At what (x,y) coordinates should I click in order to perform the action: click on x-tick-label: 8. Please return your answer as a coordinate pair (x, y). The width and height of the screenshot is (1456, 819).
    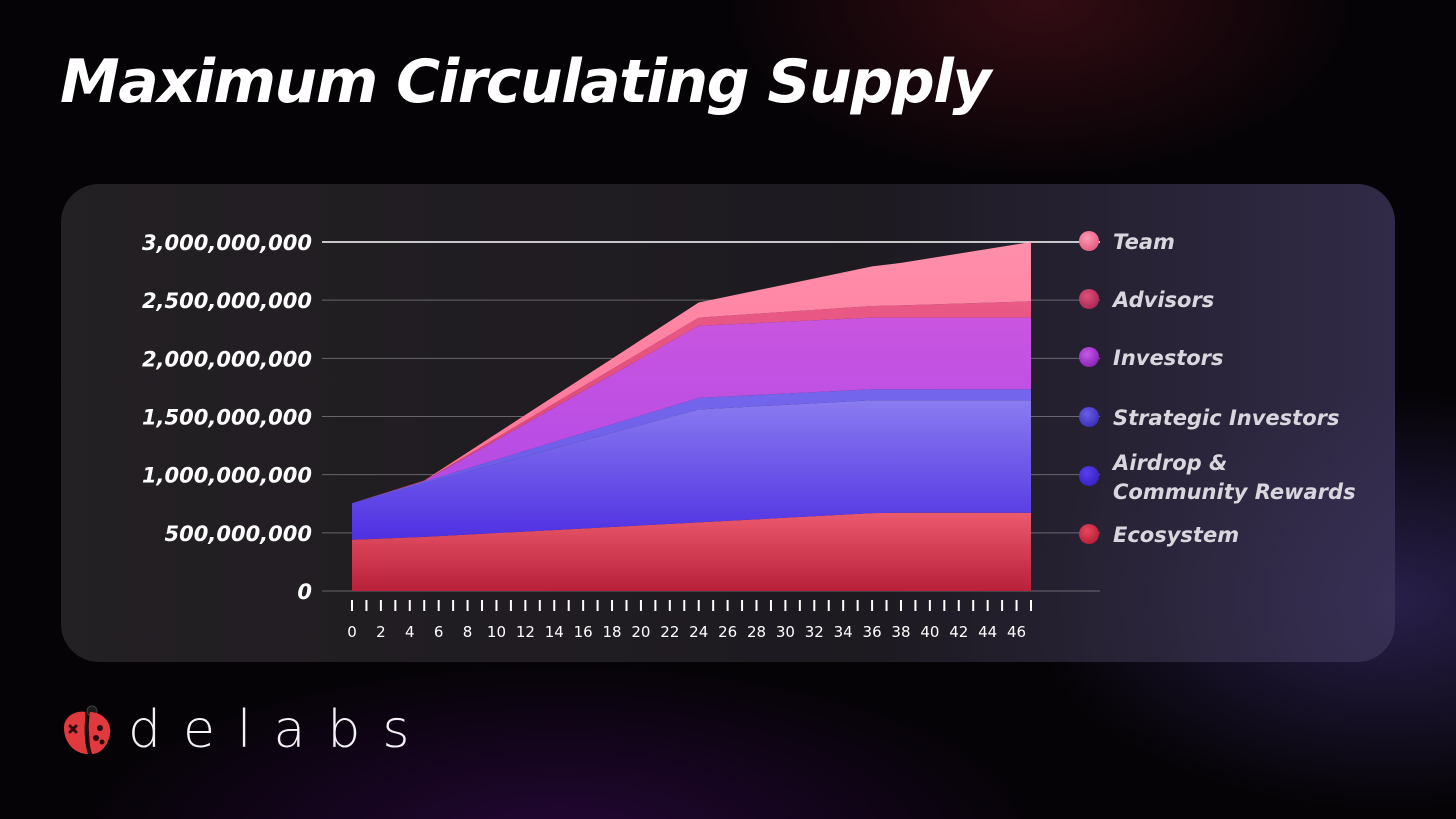
    Looking at the image, I should click on (468, 632).